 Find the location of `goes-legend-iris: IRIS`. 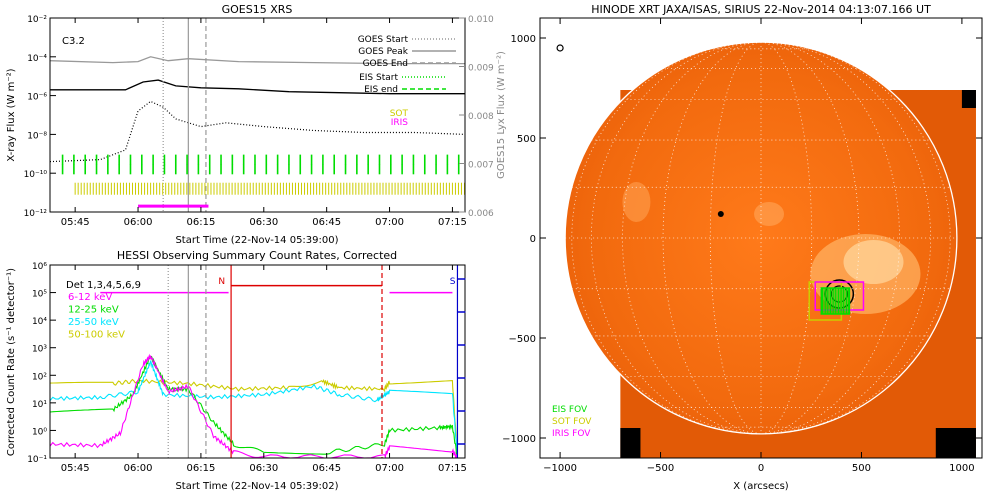

goes-legend-iris: IRIS is located at coordinates (400, 123).